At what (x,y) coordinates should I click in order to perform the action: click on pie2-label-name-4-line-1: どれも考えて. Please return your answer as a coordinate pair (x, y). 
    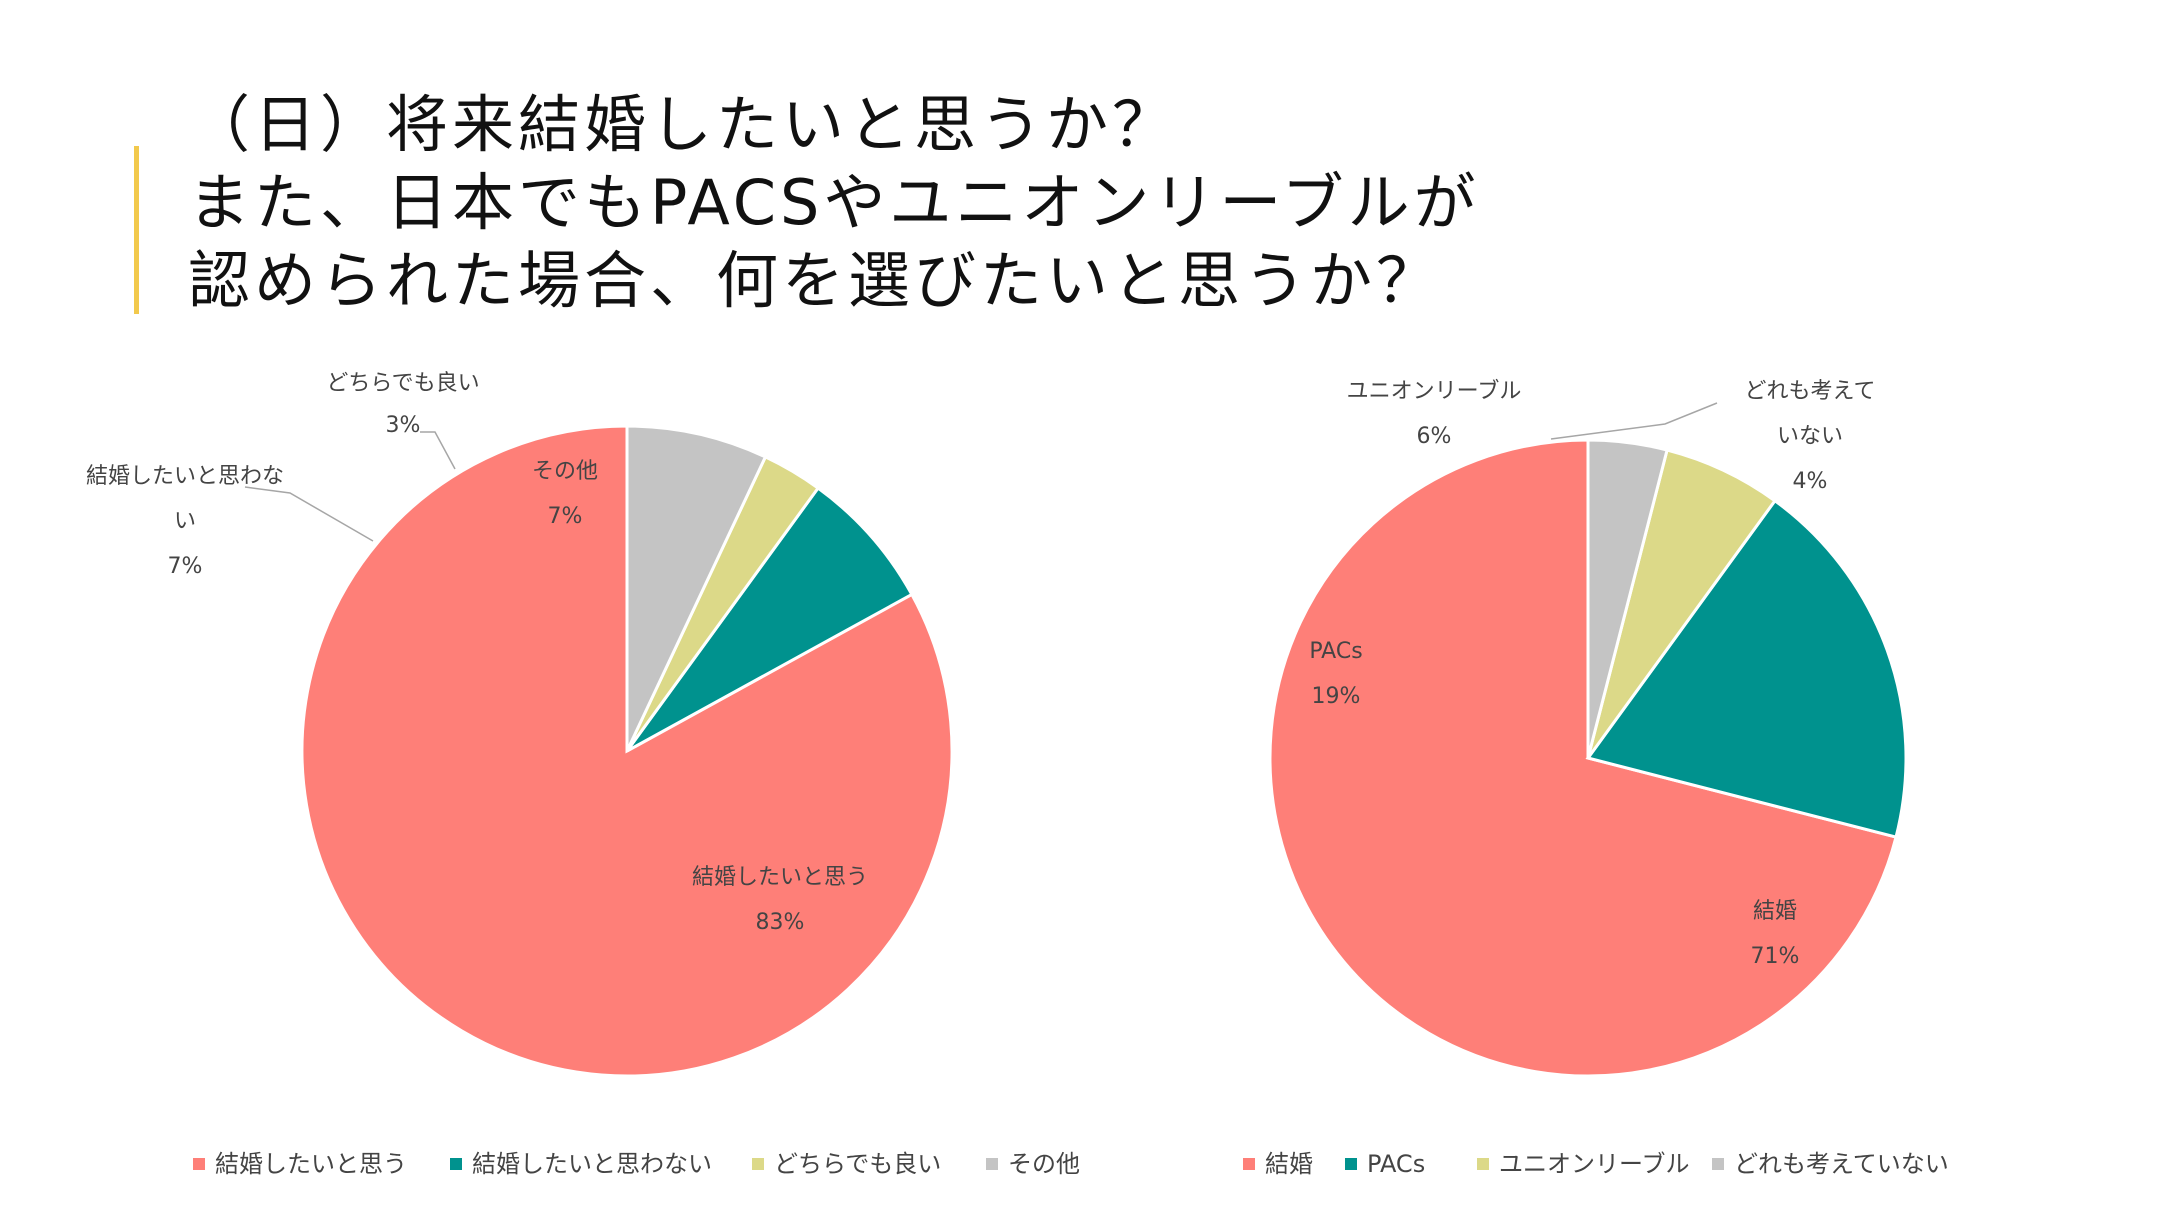
    Looking at the image, I should click on (1810, 391).